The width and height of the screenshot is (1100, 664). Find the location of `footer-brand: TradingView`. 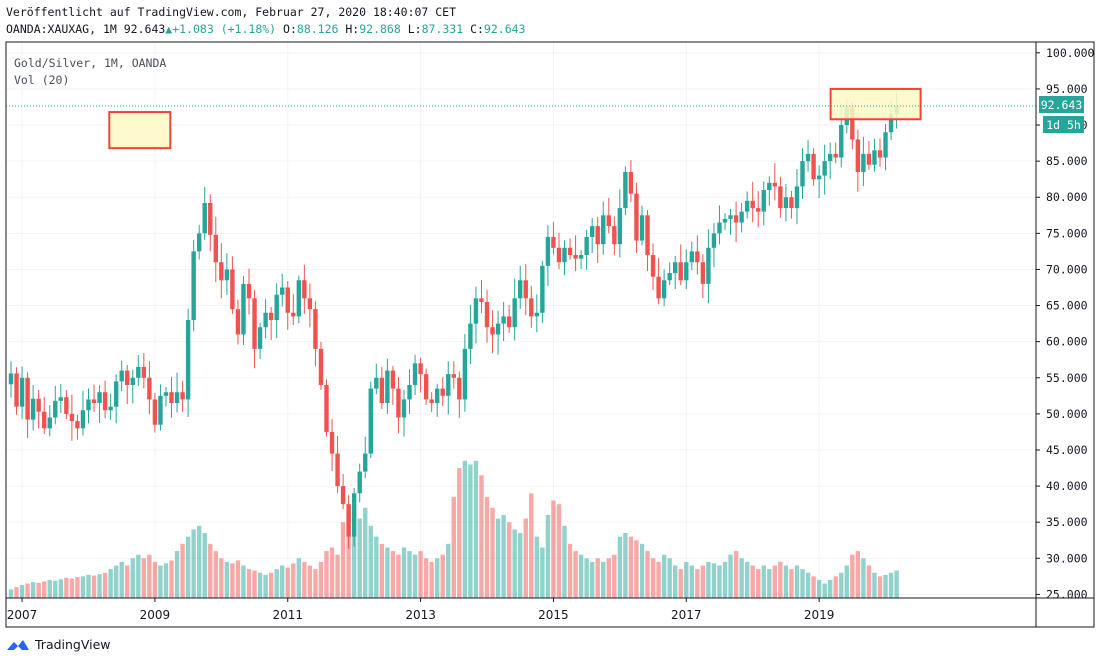

footer-brand: TradingView is located at coordinates (58, 644).